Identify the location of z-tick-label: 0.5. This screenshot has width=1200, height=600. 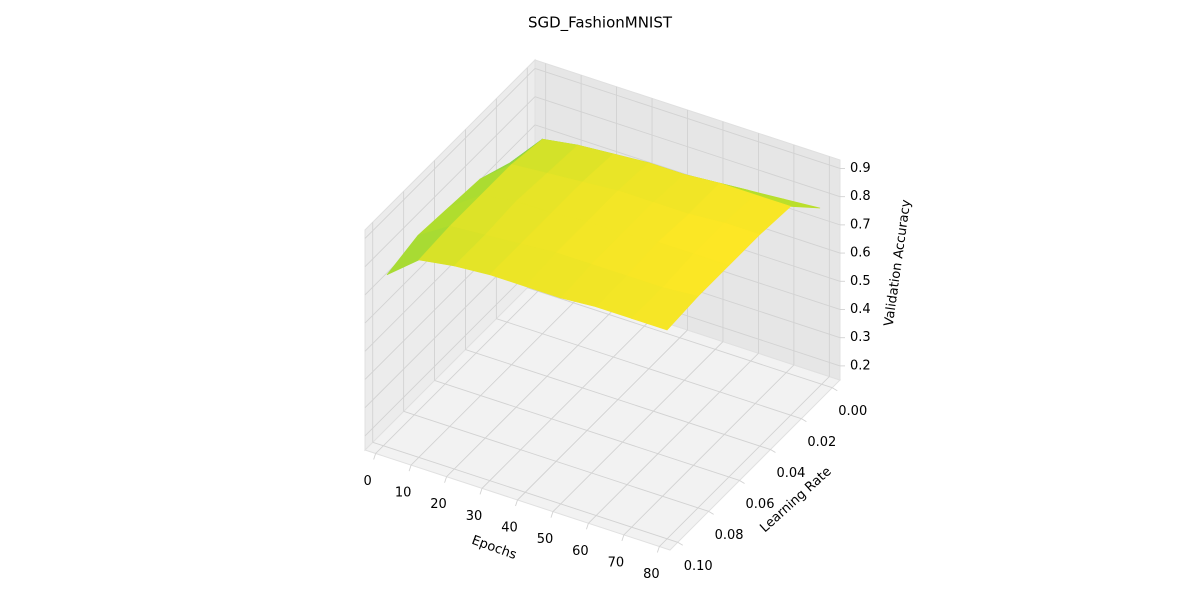
(860, 281).